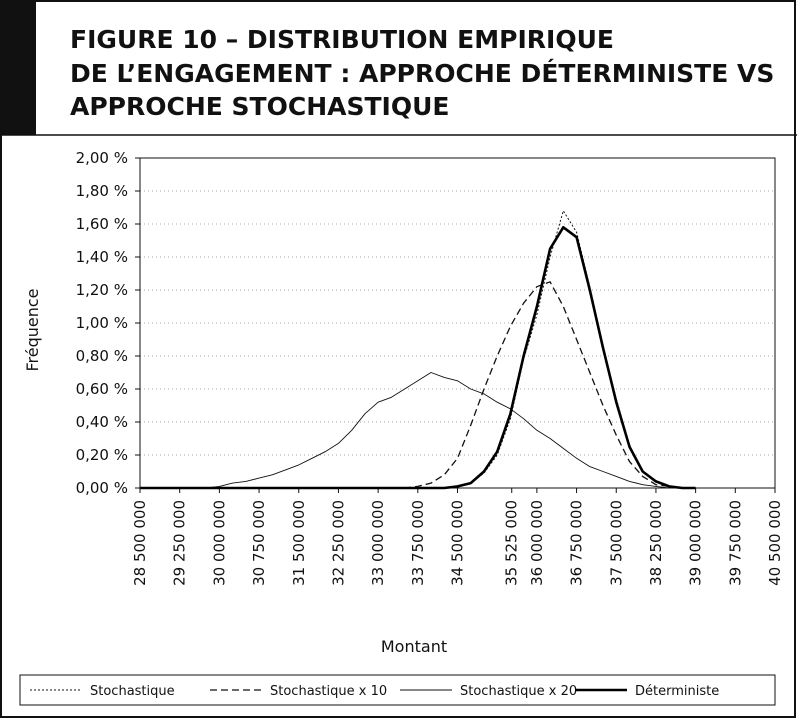 The width and height of the screenshot is (797, 719). I want to click on x-tick-label: 37 500 000, so click(616, 543).